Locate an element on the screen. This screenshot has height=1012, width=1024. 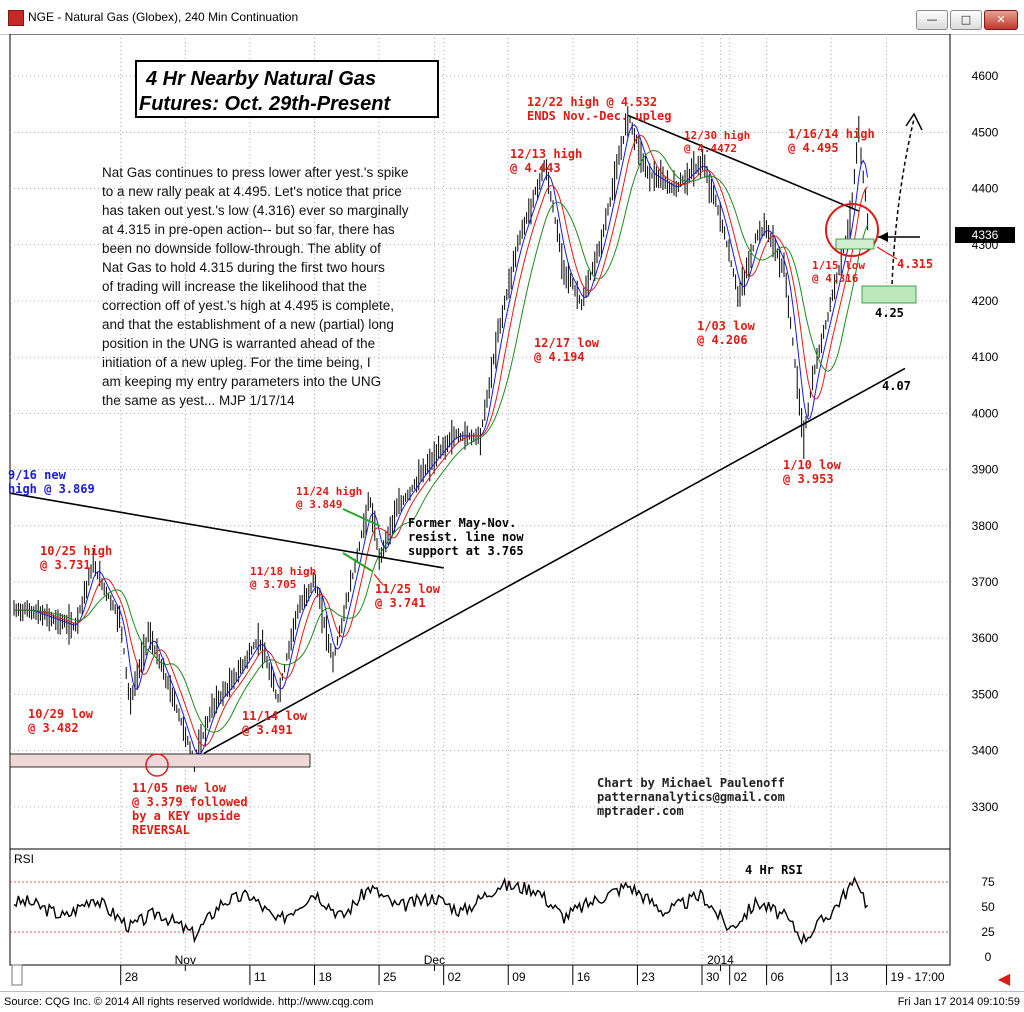
annotation-text: @ 4.194 is located at coordinates (559, 357).